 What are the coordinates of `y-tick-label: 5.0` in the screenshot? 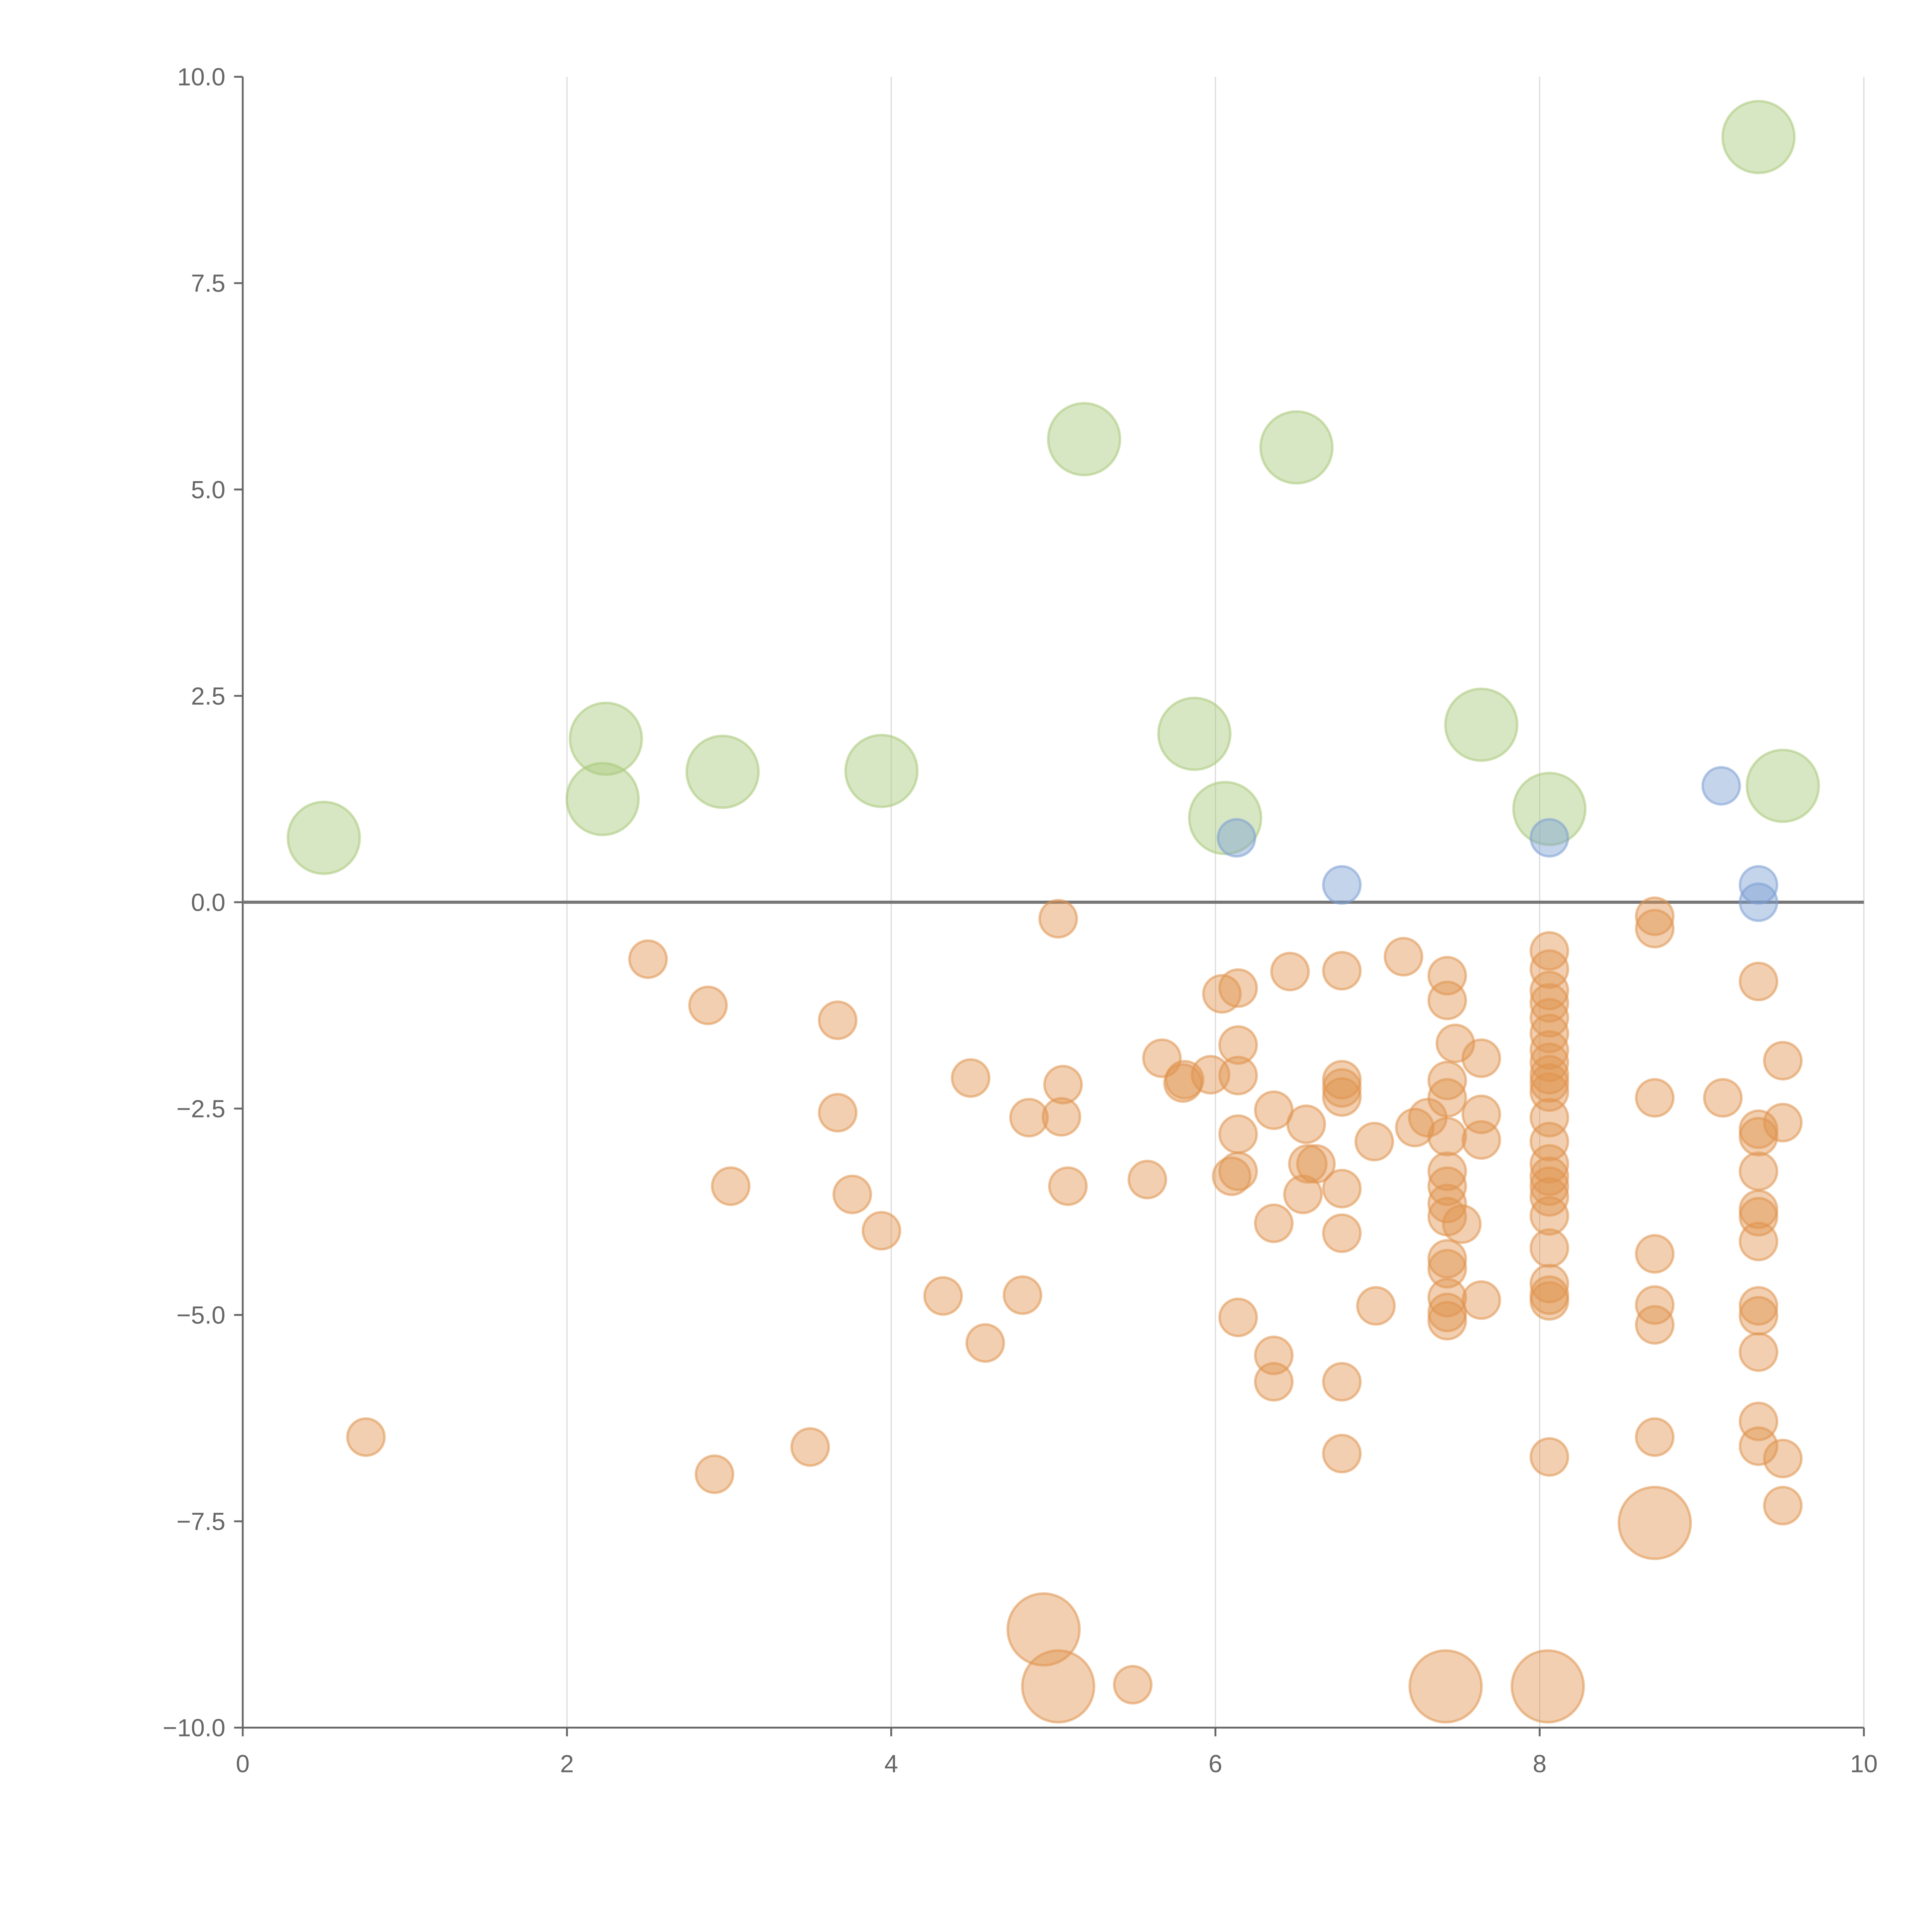 It's located at (208, 489).